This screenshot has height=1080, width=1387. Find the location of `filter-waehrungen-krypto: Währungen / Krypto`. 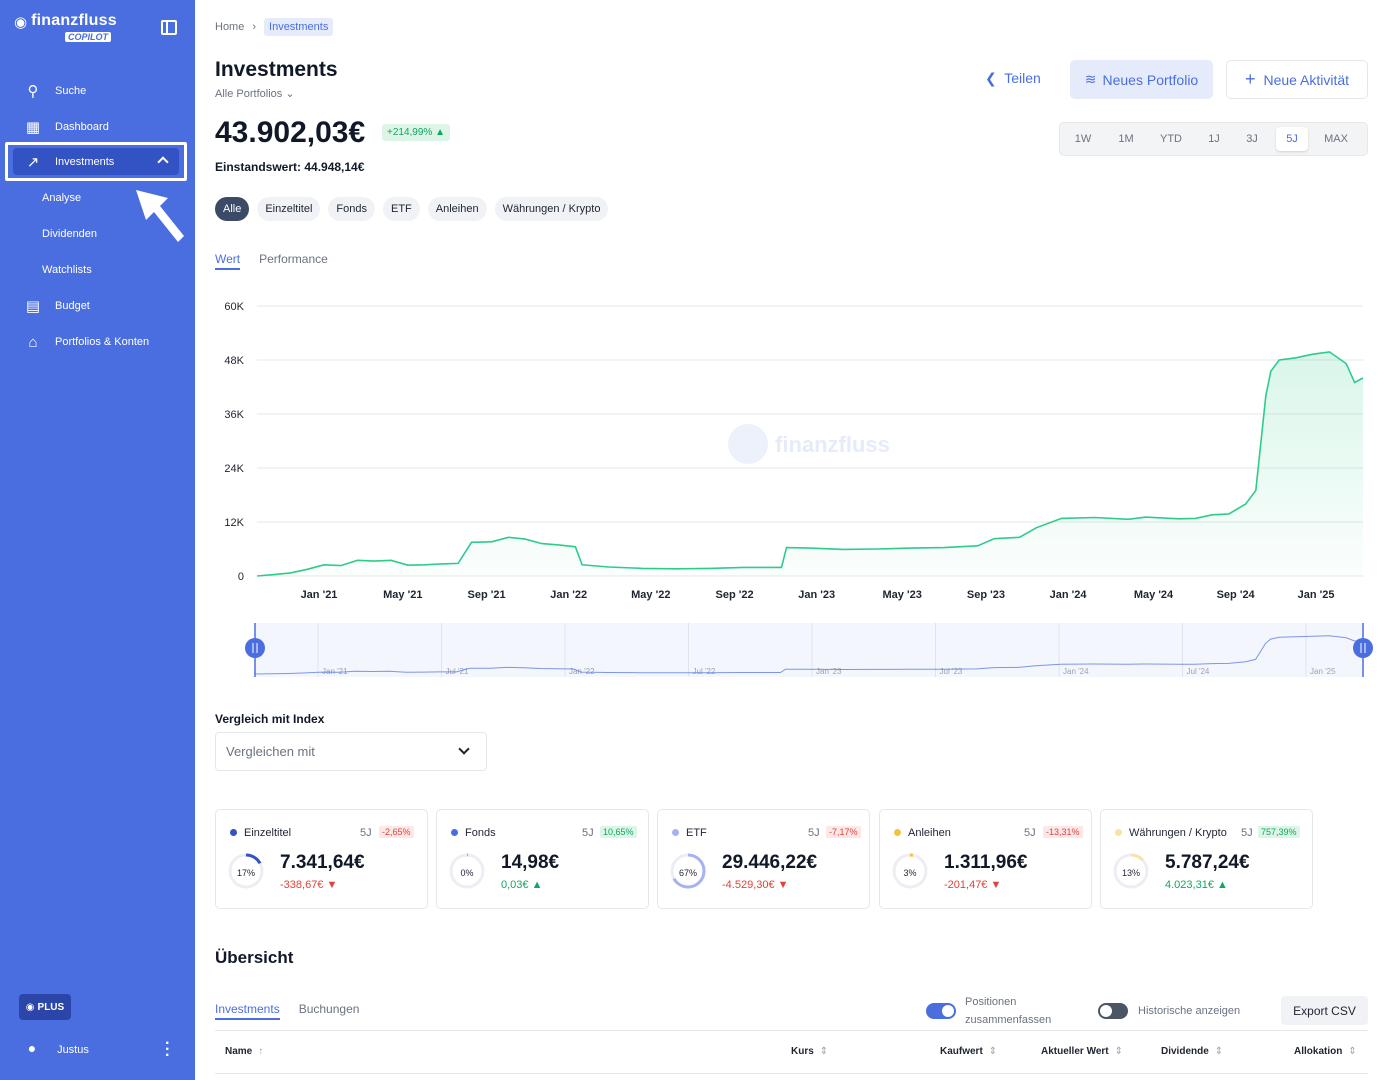

filter-waehrungen-krypto: Währungen / Krypto is located at coordinates (551, 209).